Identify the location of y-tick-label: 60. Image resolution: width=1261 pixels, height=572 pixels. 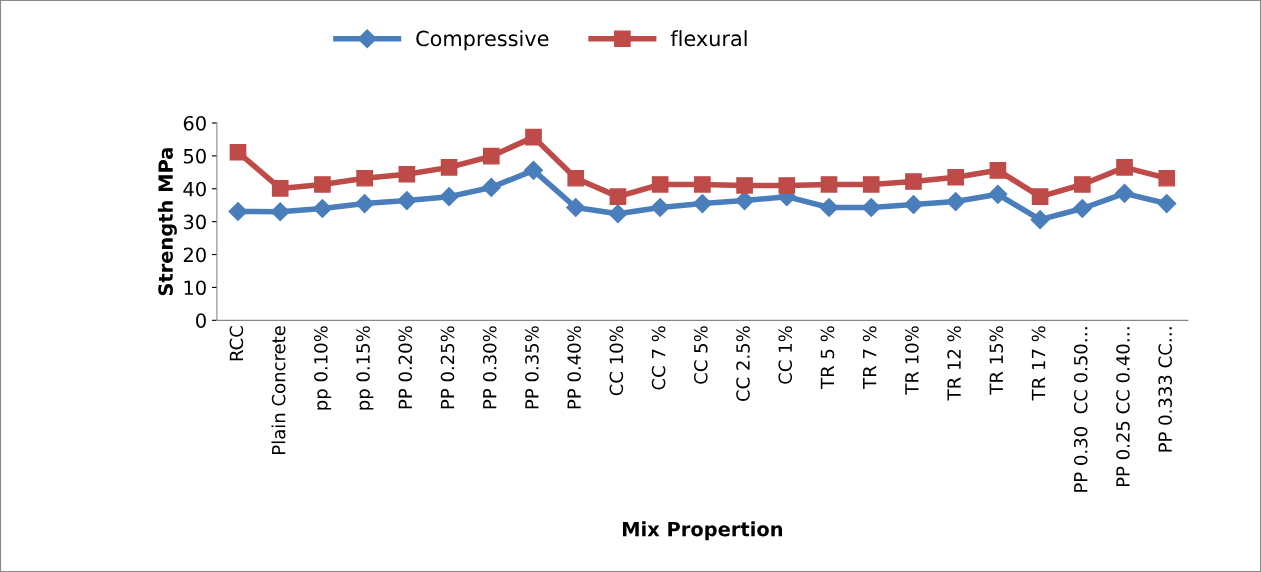
(194, 123).